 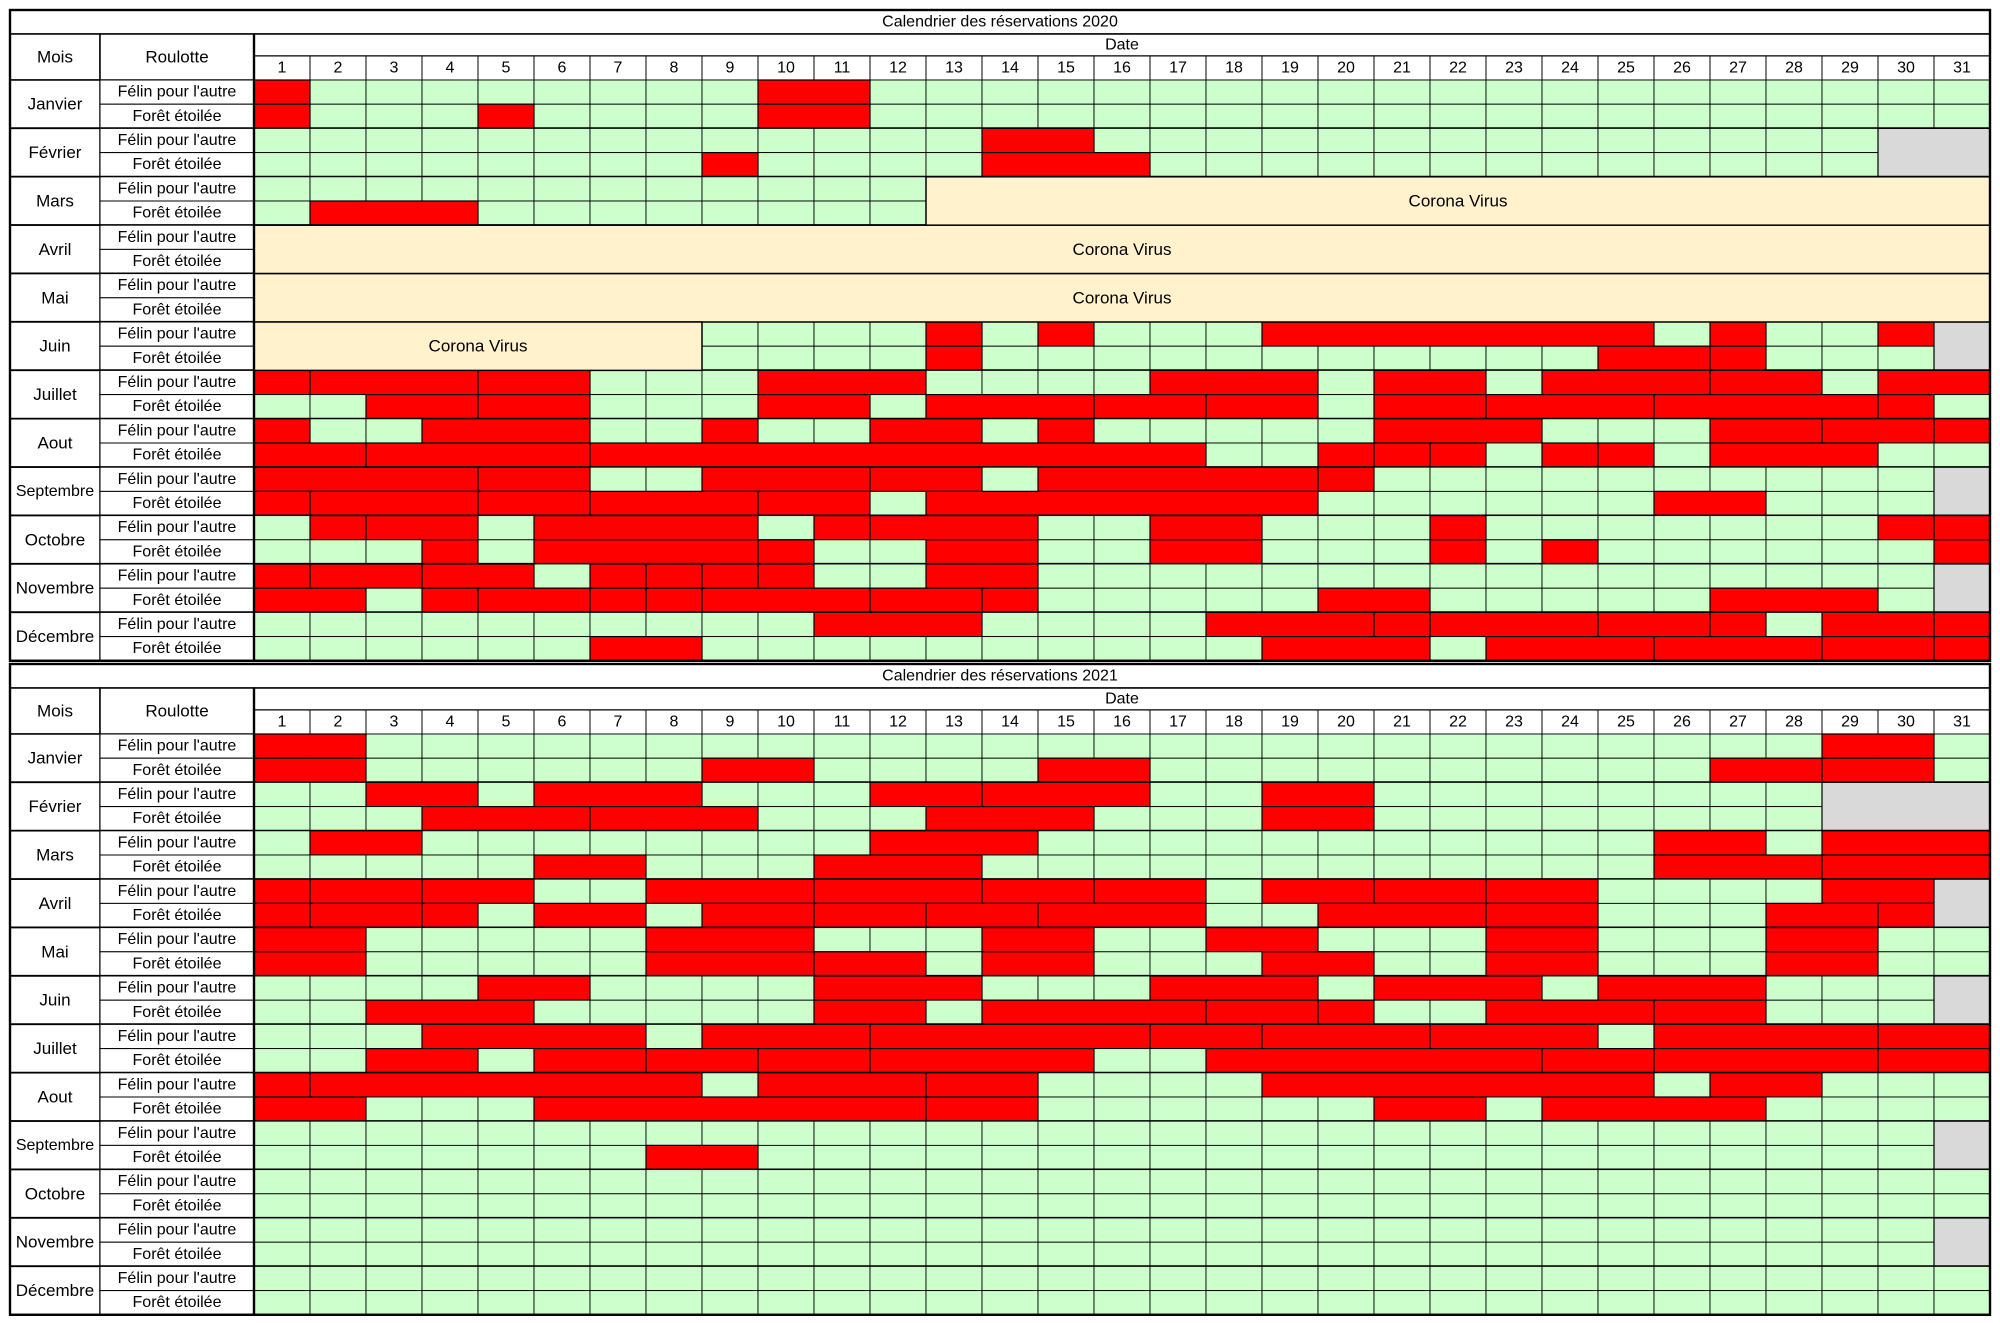 I want to click on month-label: Mars, so click(x=55, y=855).